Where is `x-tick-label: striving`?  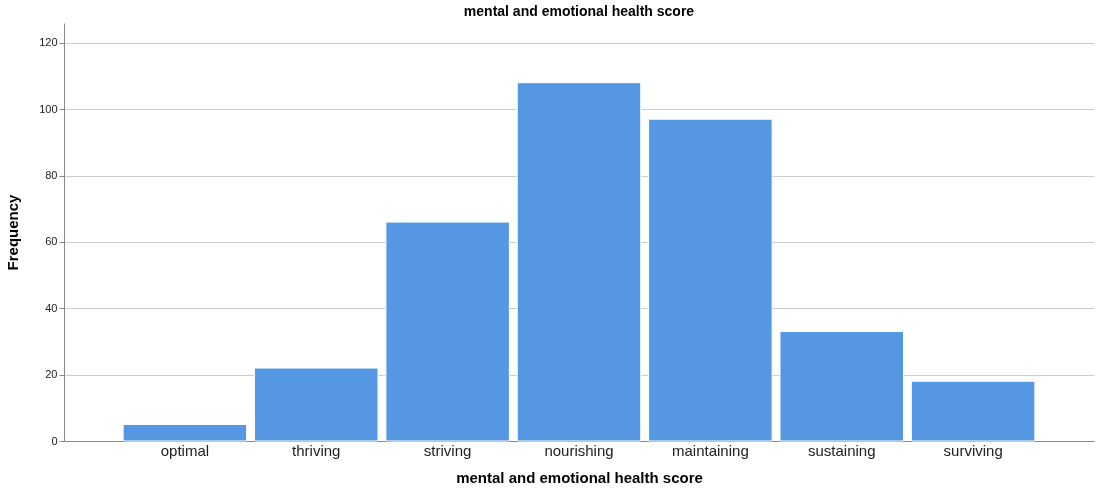 x-tick-label: striving is located at coordinates (447, 450).